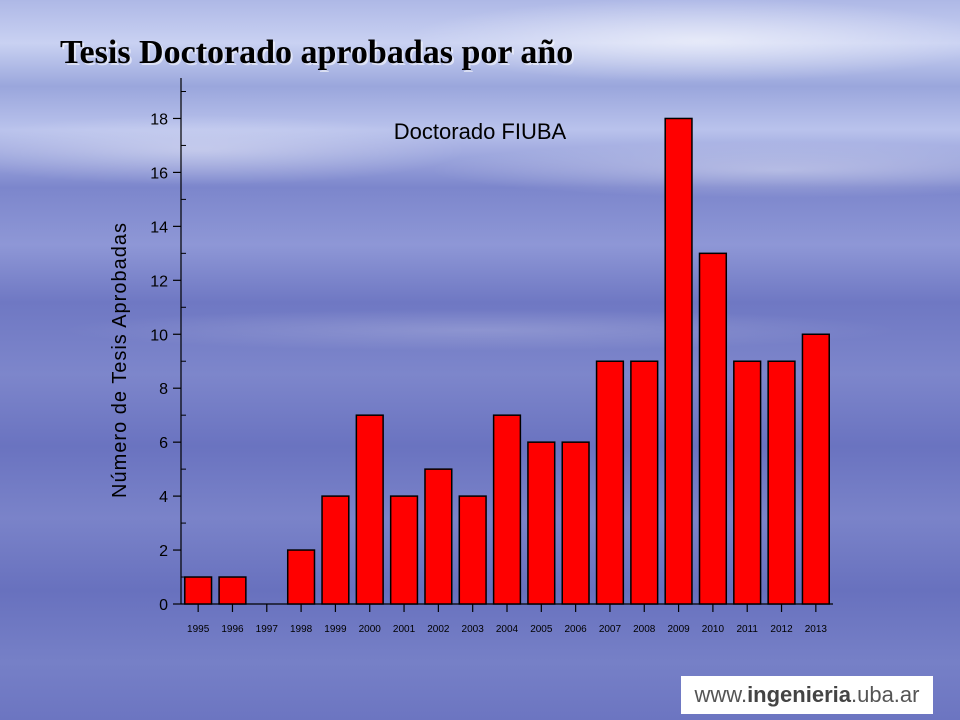 This screenshot has width=960, height=720. I want to click on x-tick-label: 1997, so click(267, 629).